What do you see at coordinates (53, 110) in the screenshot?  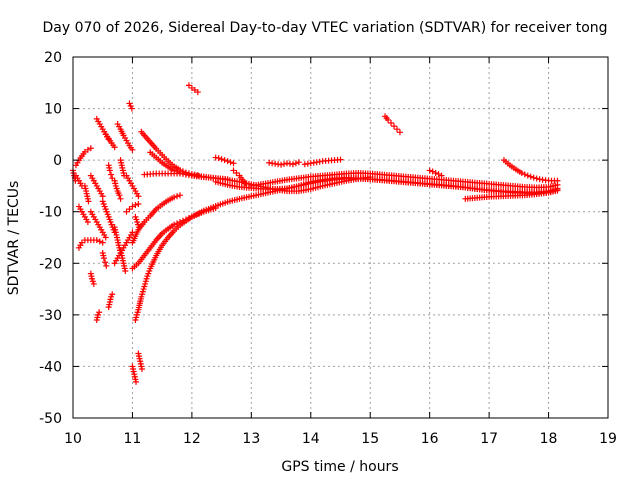 I see `y-tick-label: 10` at bounding box center [53, 110].